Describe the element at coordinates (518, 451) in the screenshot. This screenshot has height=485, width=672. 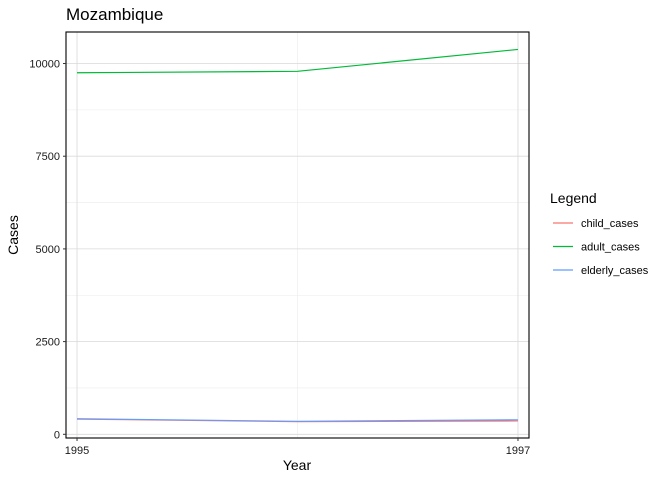
I see `x-tick-label: 1997` at that location.